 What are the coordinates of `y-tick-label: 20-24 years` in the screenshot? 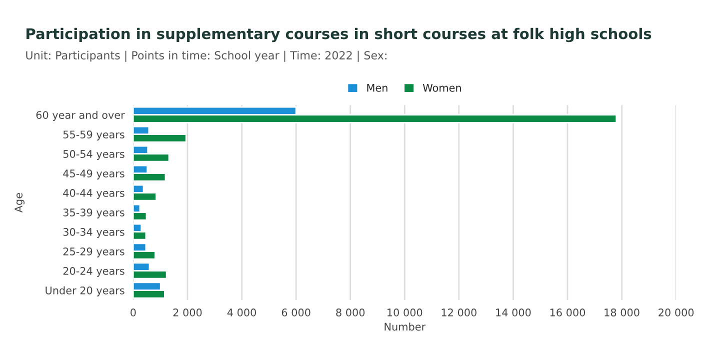 It's located at (93, 272).